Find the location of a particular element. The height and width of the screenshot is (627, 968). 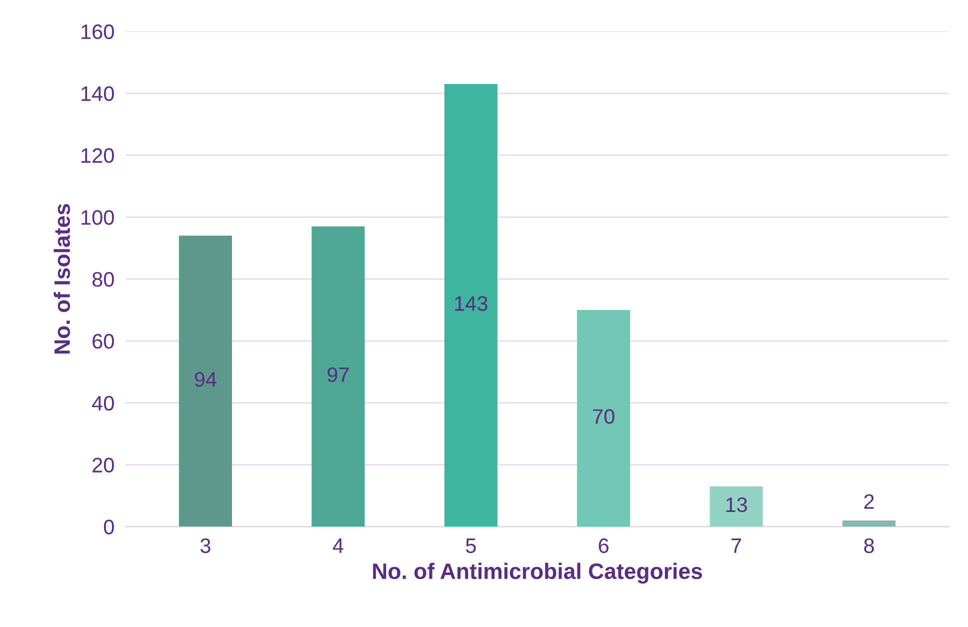

y-axis-title: No. of Isolates is located at coordinates (62, 279).